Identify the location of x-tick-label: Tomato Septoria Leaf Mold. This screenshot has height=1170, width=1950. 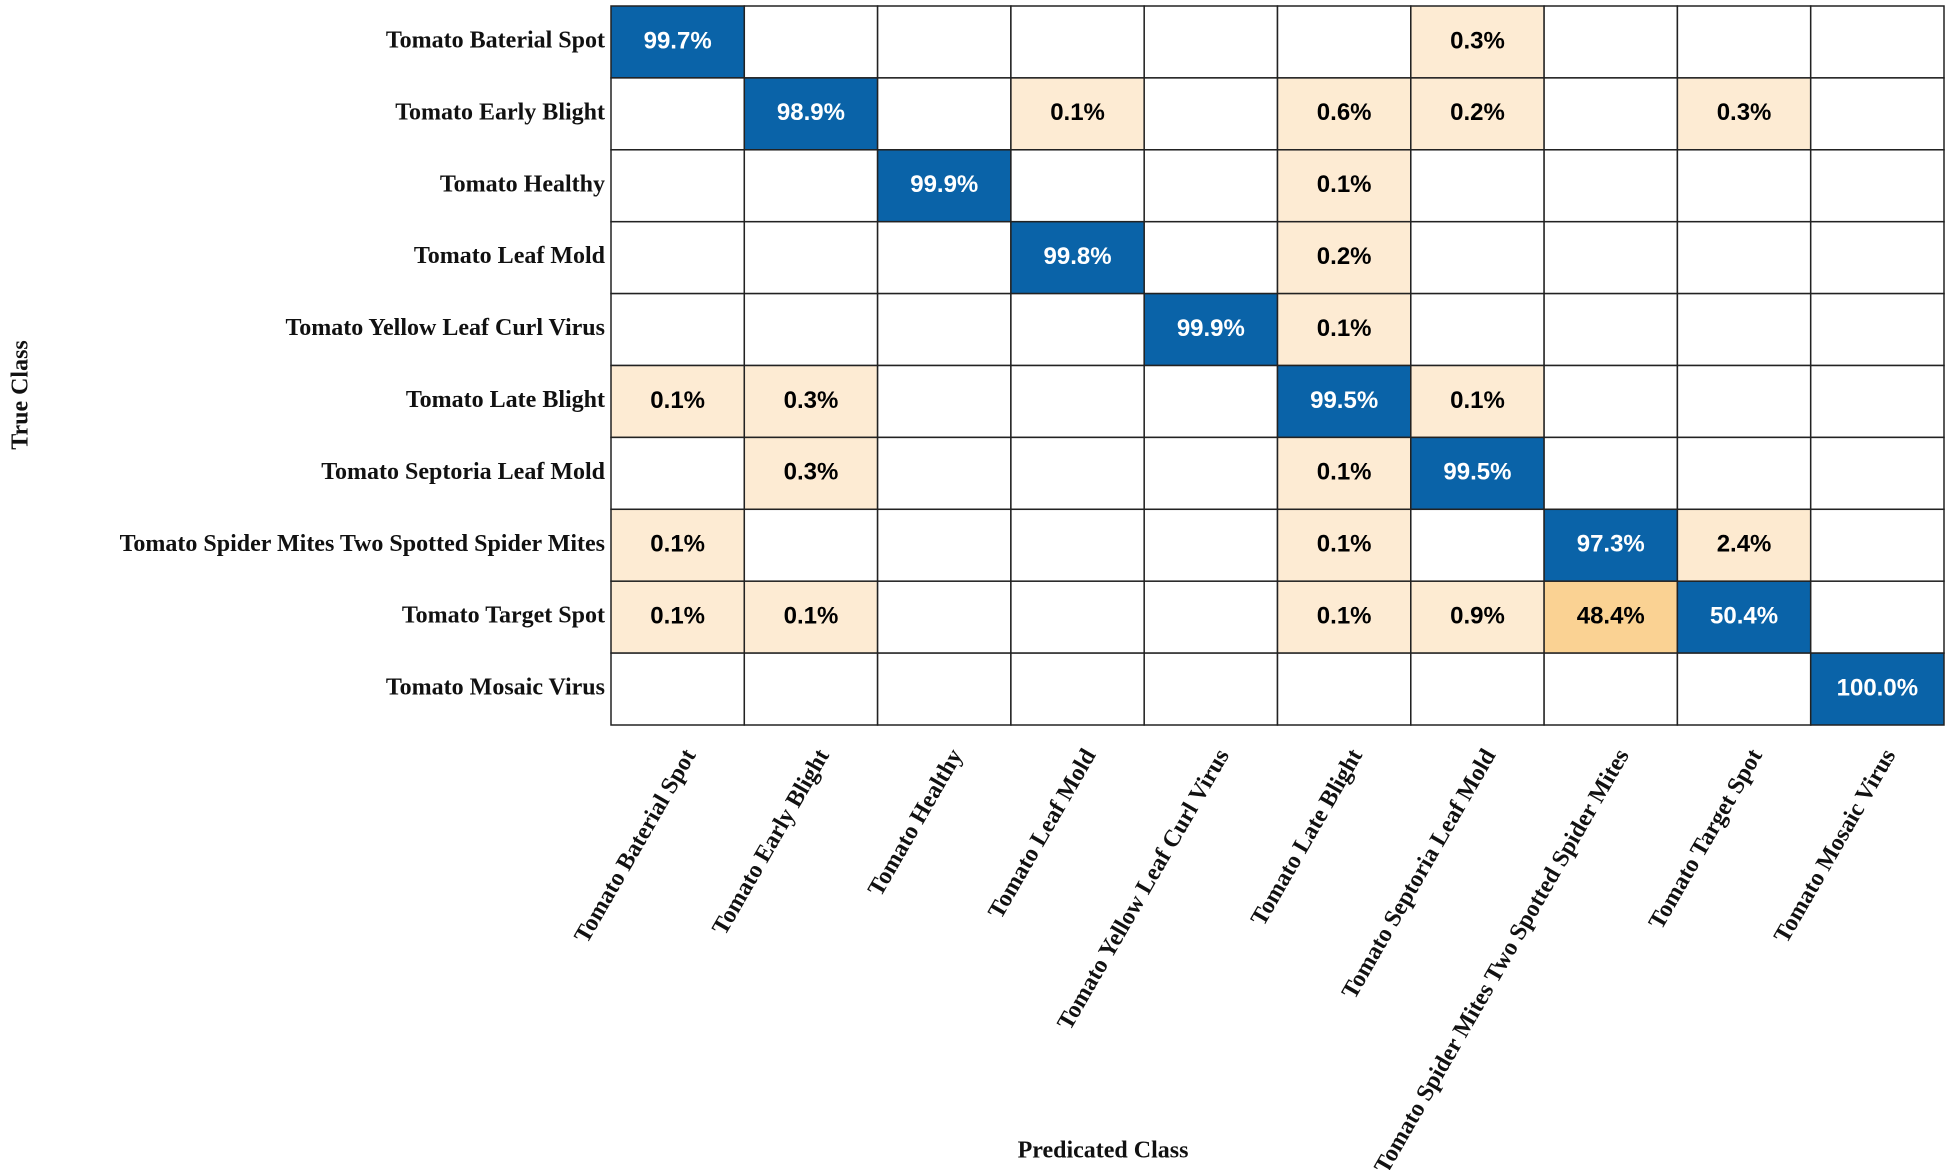
(1419, 873).